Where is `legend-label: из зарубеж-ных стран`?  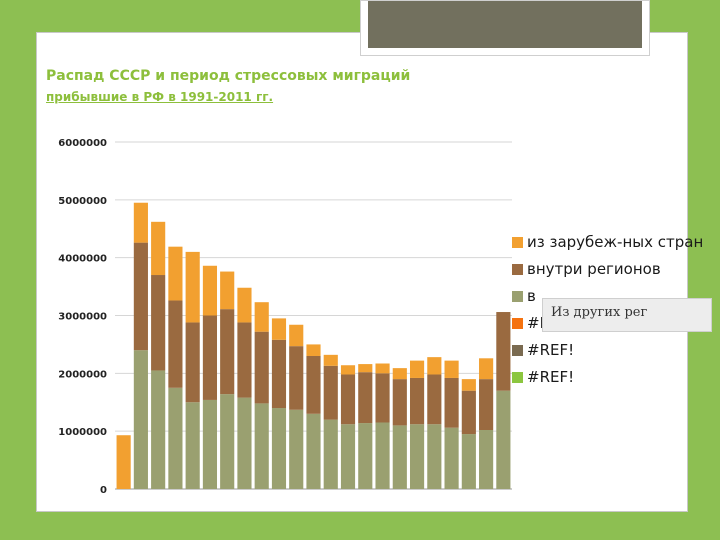
legend-label: из зарубеж-ных стран is located at coordinates (615, 242).